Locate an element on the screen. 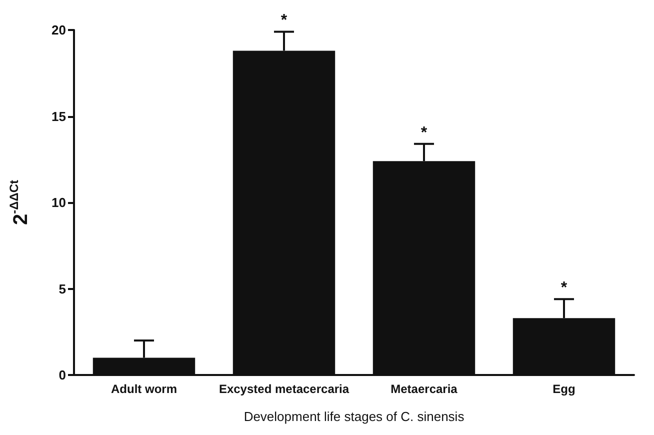  x-tick-label: Adult worm is located at coordinates (144, 389).